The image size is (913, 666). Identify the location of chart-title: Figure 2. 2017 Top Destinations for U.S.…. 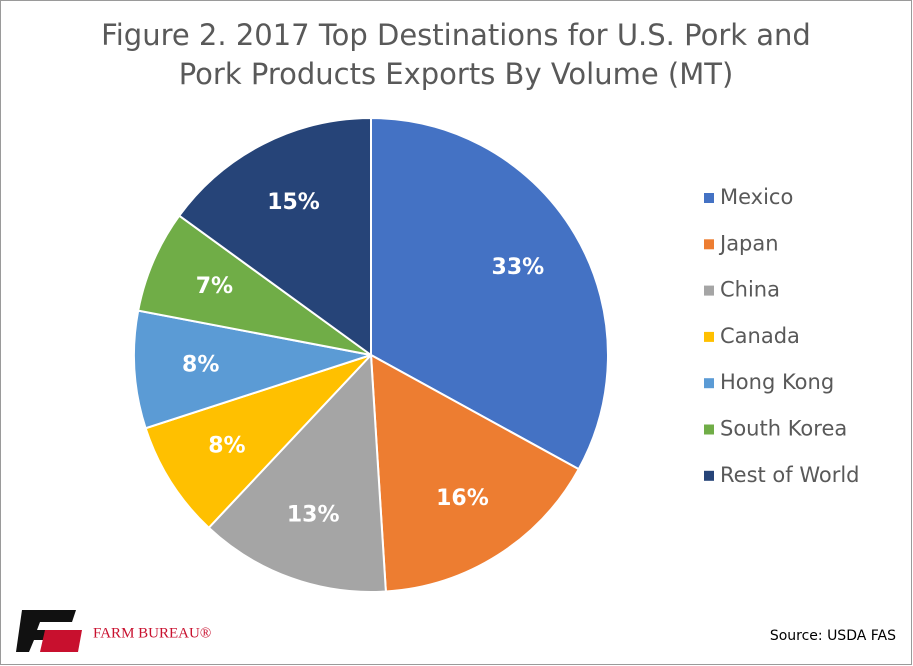
(456, 35).